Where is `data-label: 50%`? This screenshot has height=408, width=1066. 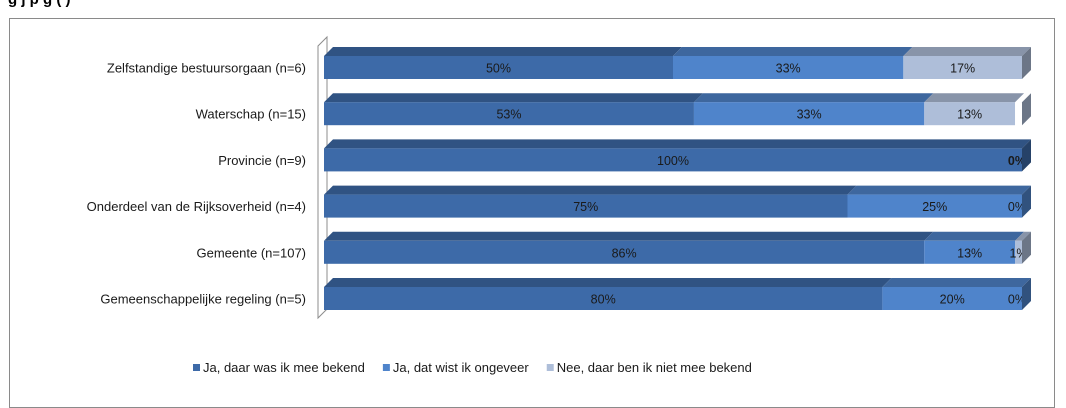
data-label: 50% is located at coordinates (498, 69).